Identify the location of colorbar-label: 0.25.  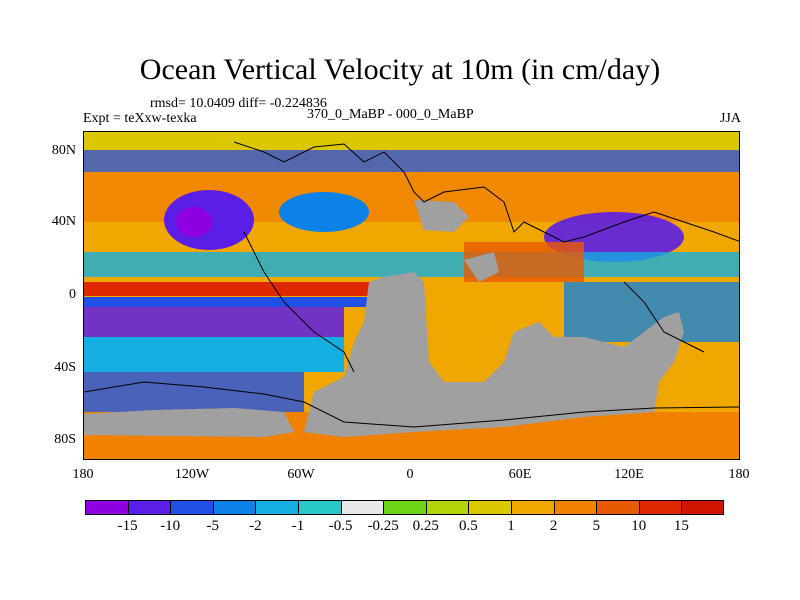
(425, 526).